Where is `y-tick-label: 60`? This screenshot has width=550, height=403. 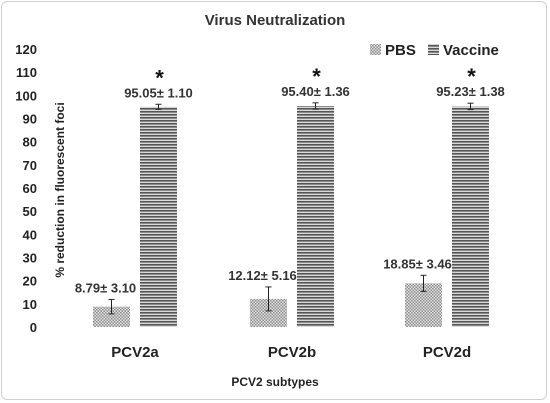
y-tick-label: 60 is located at coordinates (30, 188).